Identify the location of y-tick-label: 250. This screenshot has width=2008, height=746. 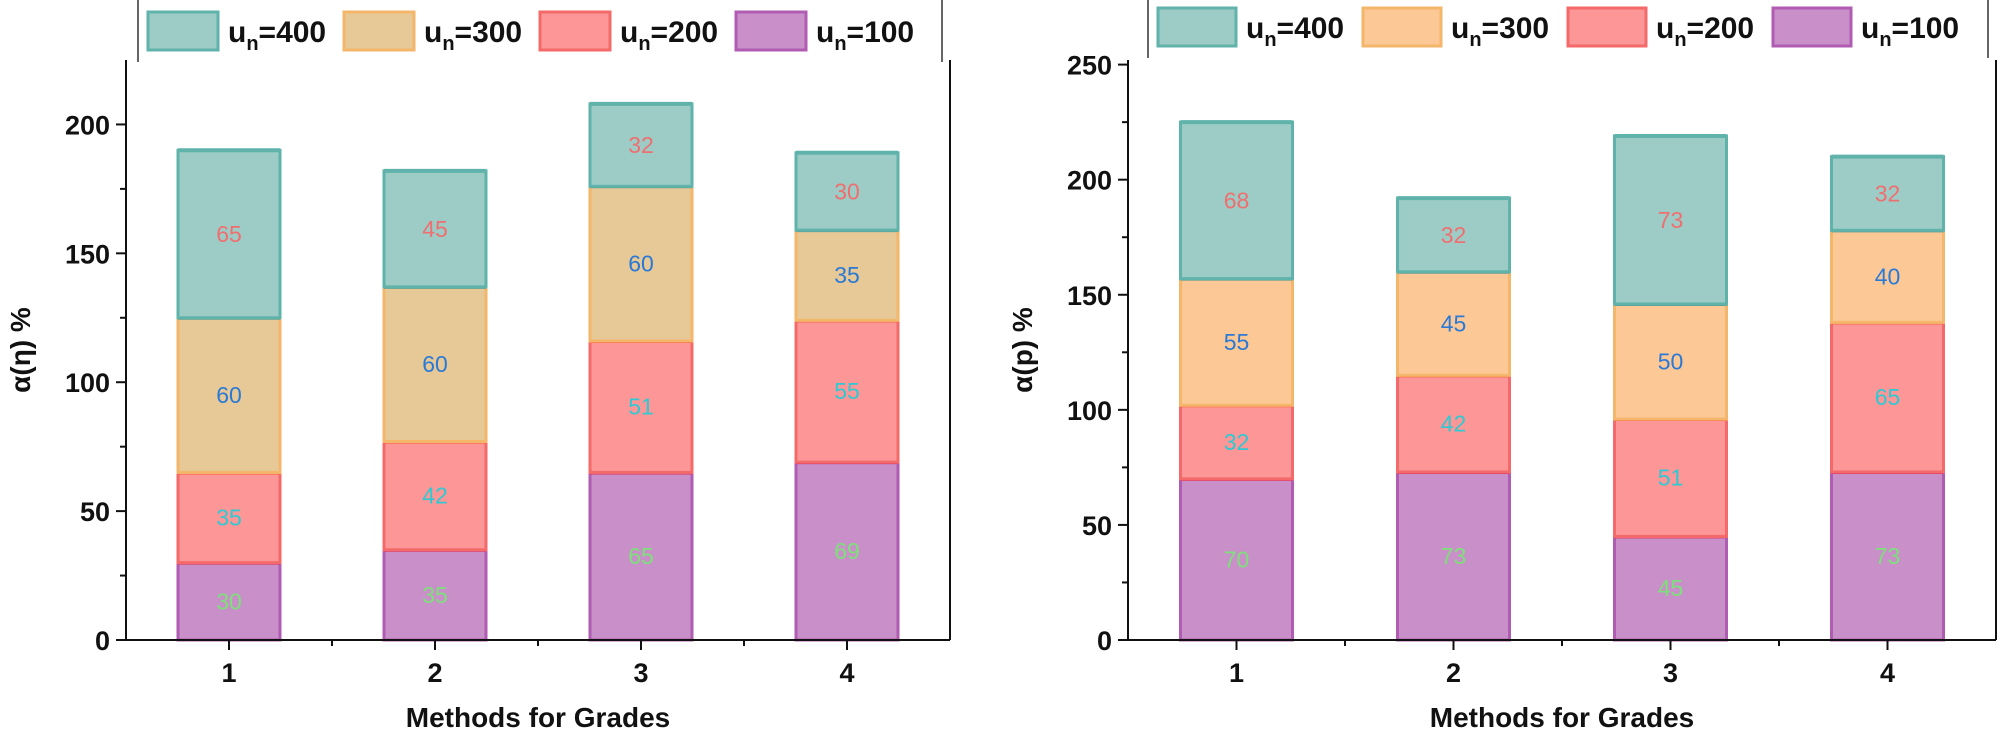
(1089, 66).